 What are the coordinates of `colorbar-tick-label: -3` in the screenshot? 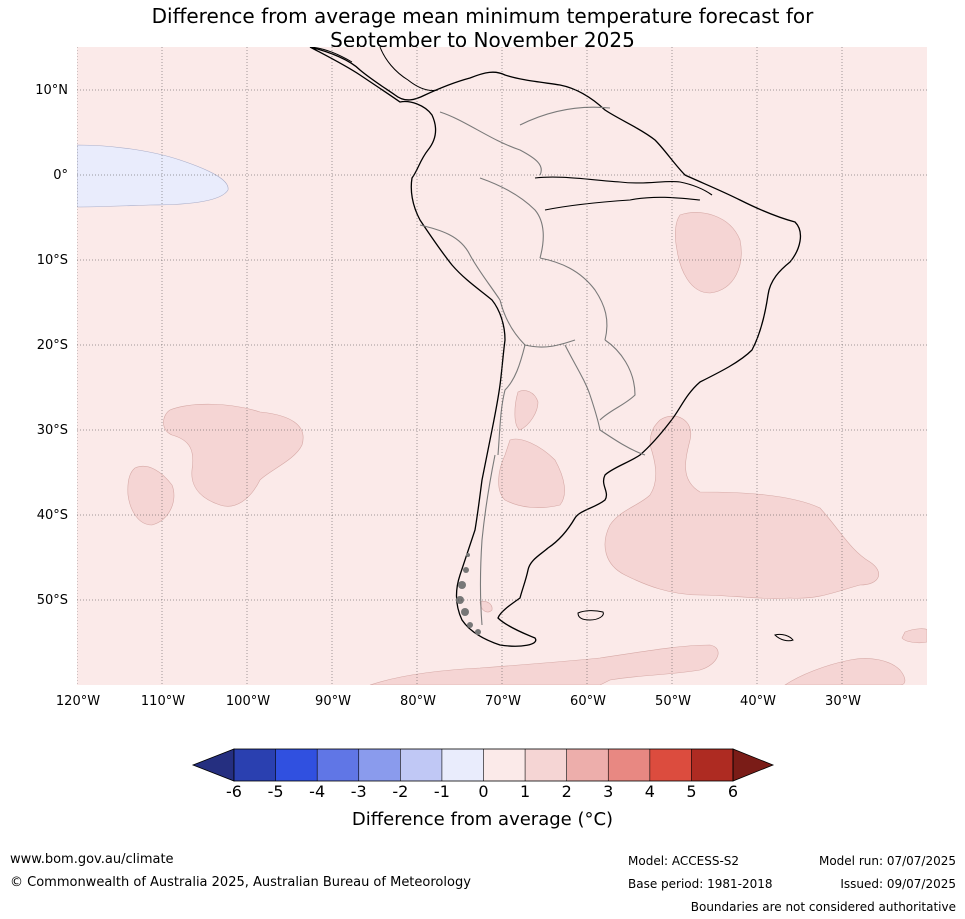 It's located at (358, 791).